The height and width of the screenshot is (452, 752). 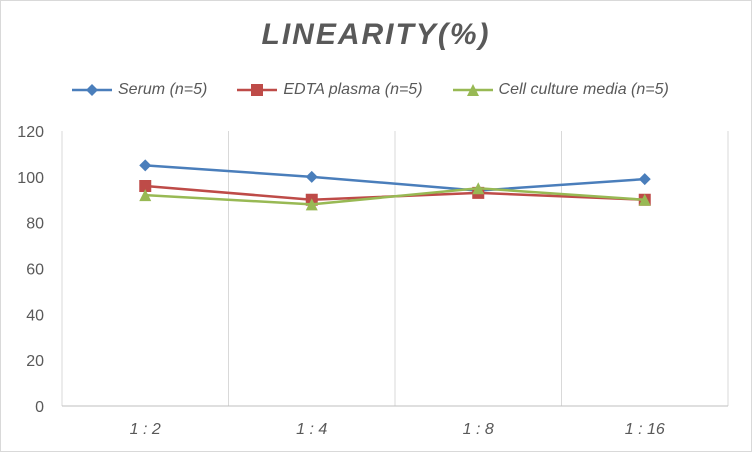 What do you see at coordinates (376, 34) in the screenshot?
I see `chart-title: LINEARITY(%)` at bounding box center [376, 34].